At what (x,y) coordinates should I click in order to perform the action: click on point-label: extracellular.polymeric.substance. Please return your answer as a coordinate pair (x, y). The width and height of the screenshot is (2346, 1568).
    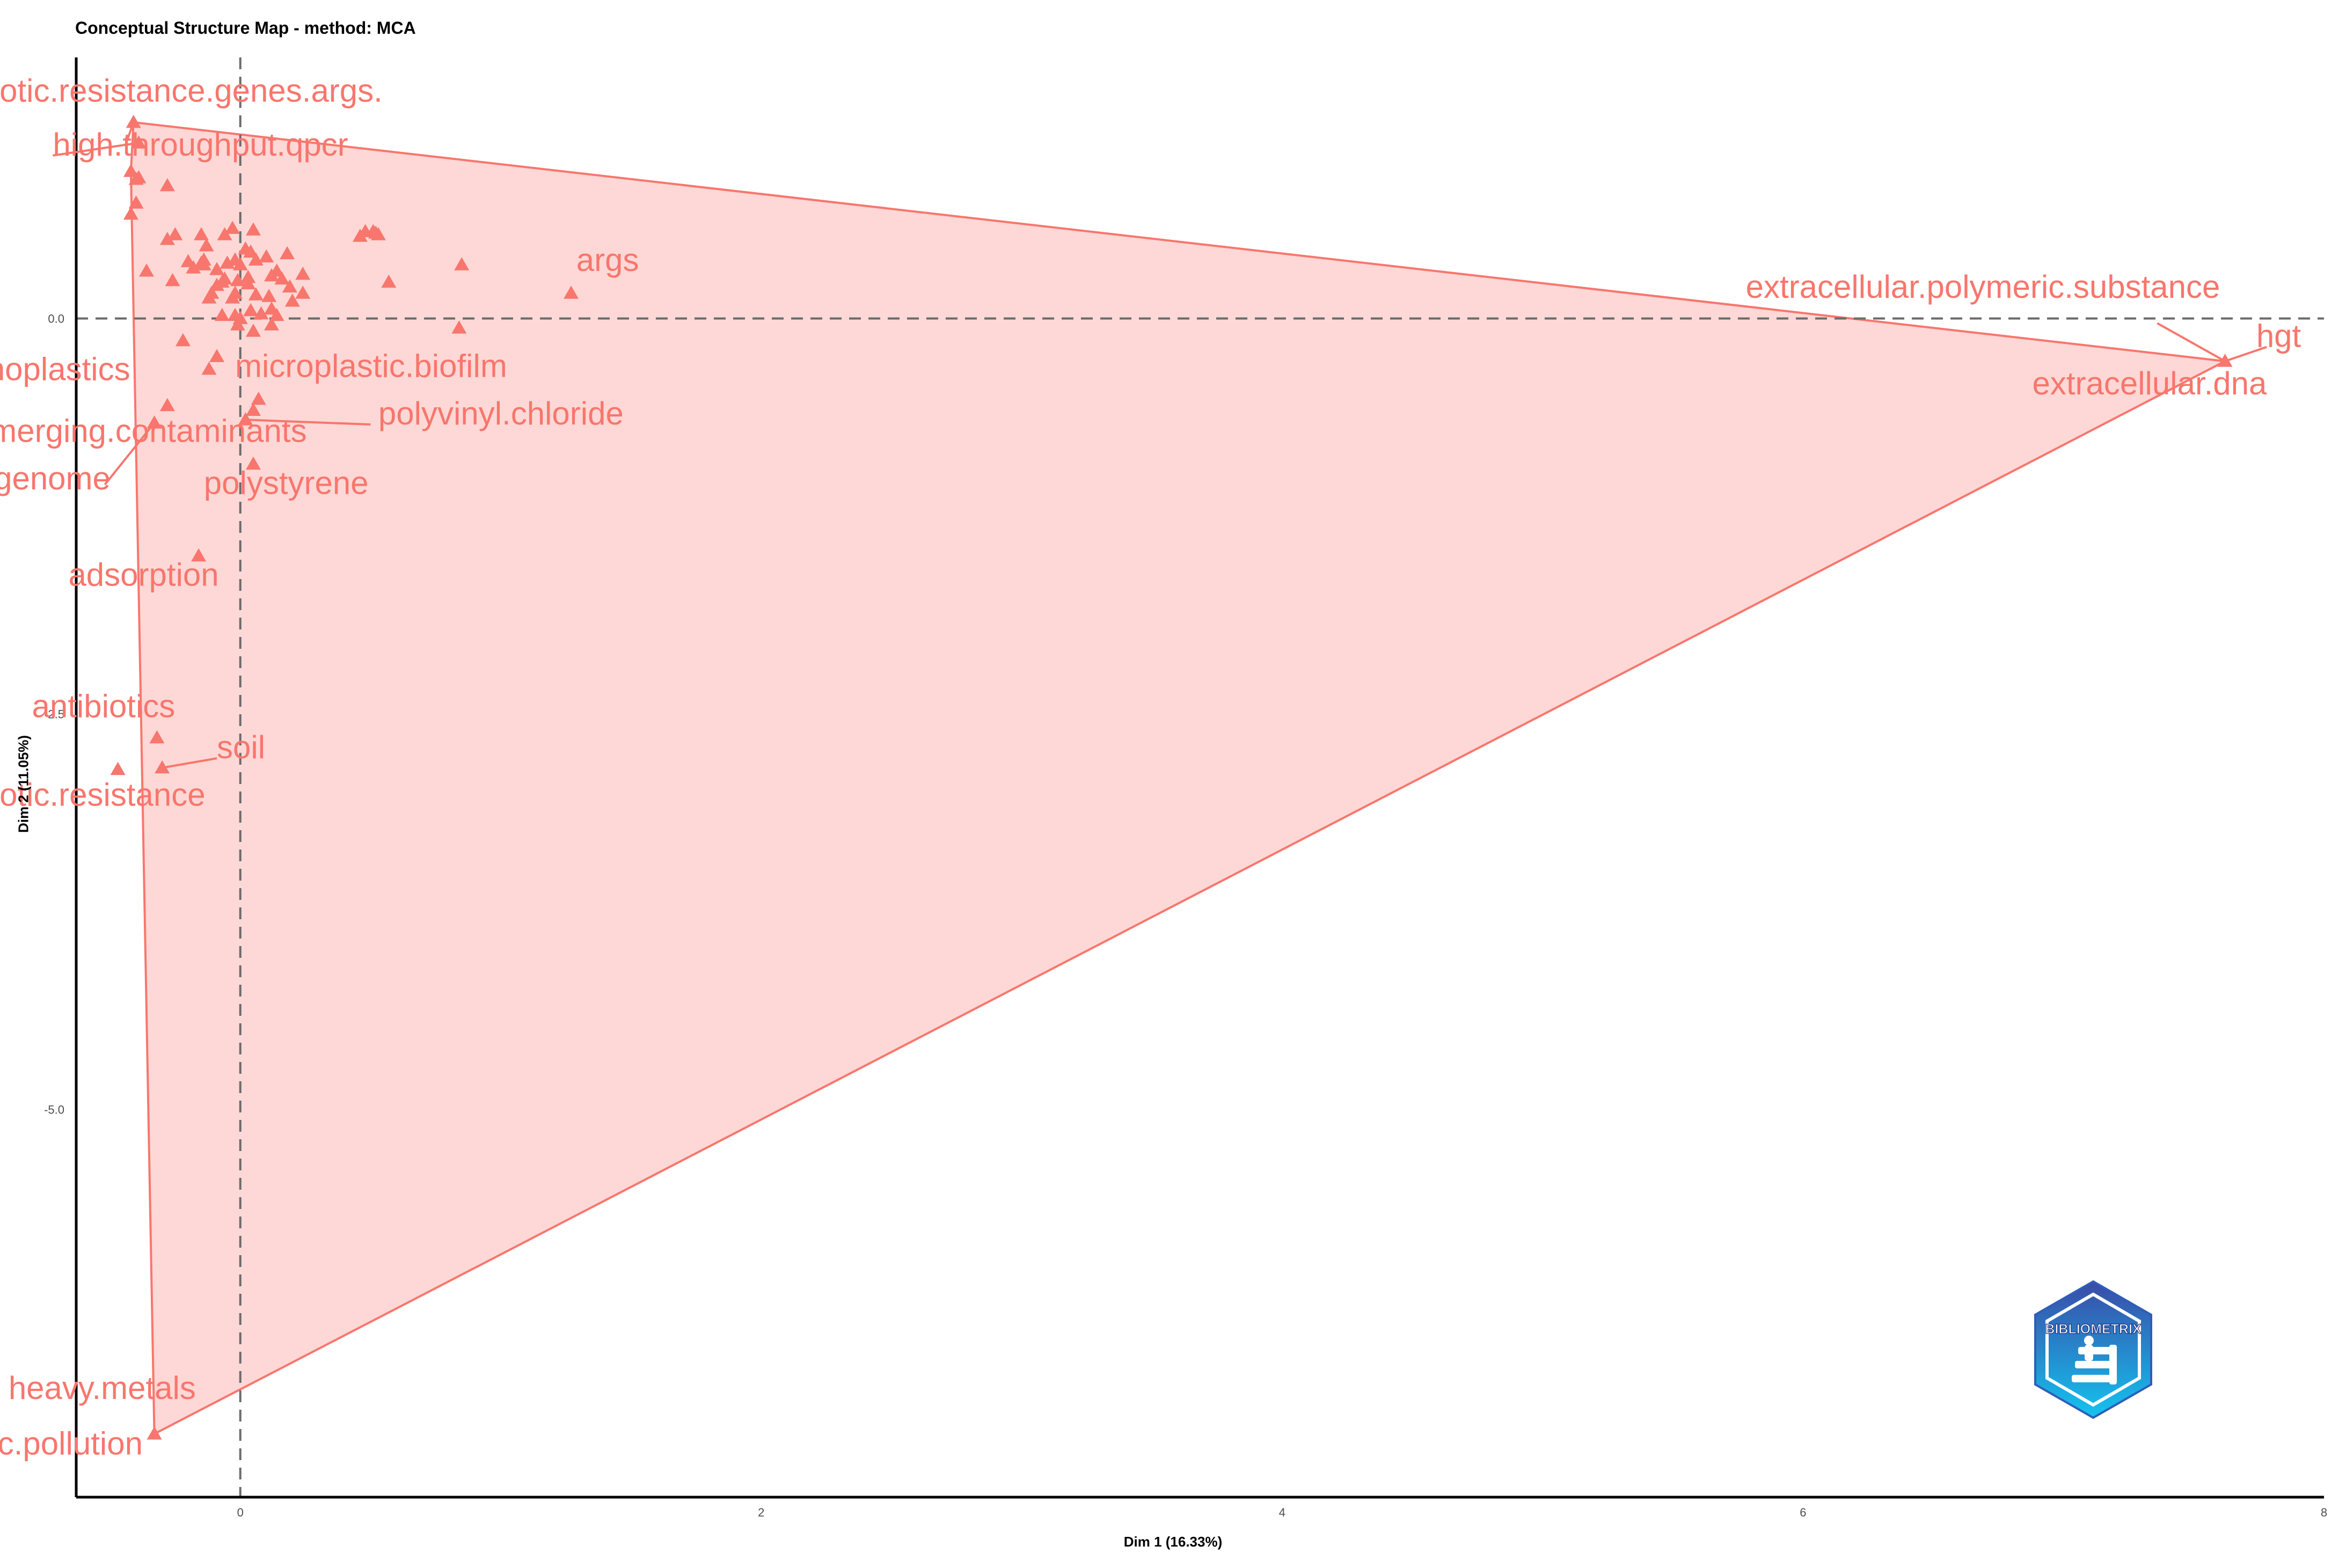
    Looking at the image, I should click on (1983, 287).